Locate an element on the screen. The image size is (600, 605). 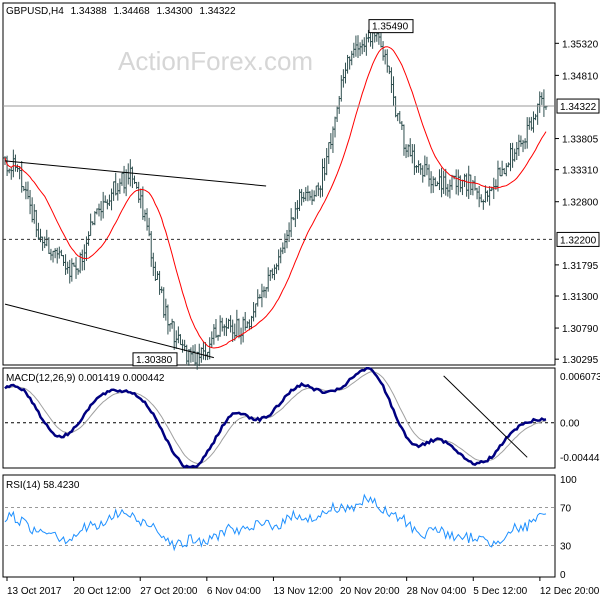
price-axis-tick: 1.35320 is located at coordinates (580, 44).